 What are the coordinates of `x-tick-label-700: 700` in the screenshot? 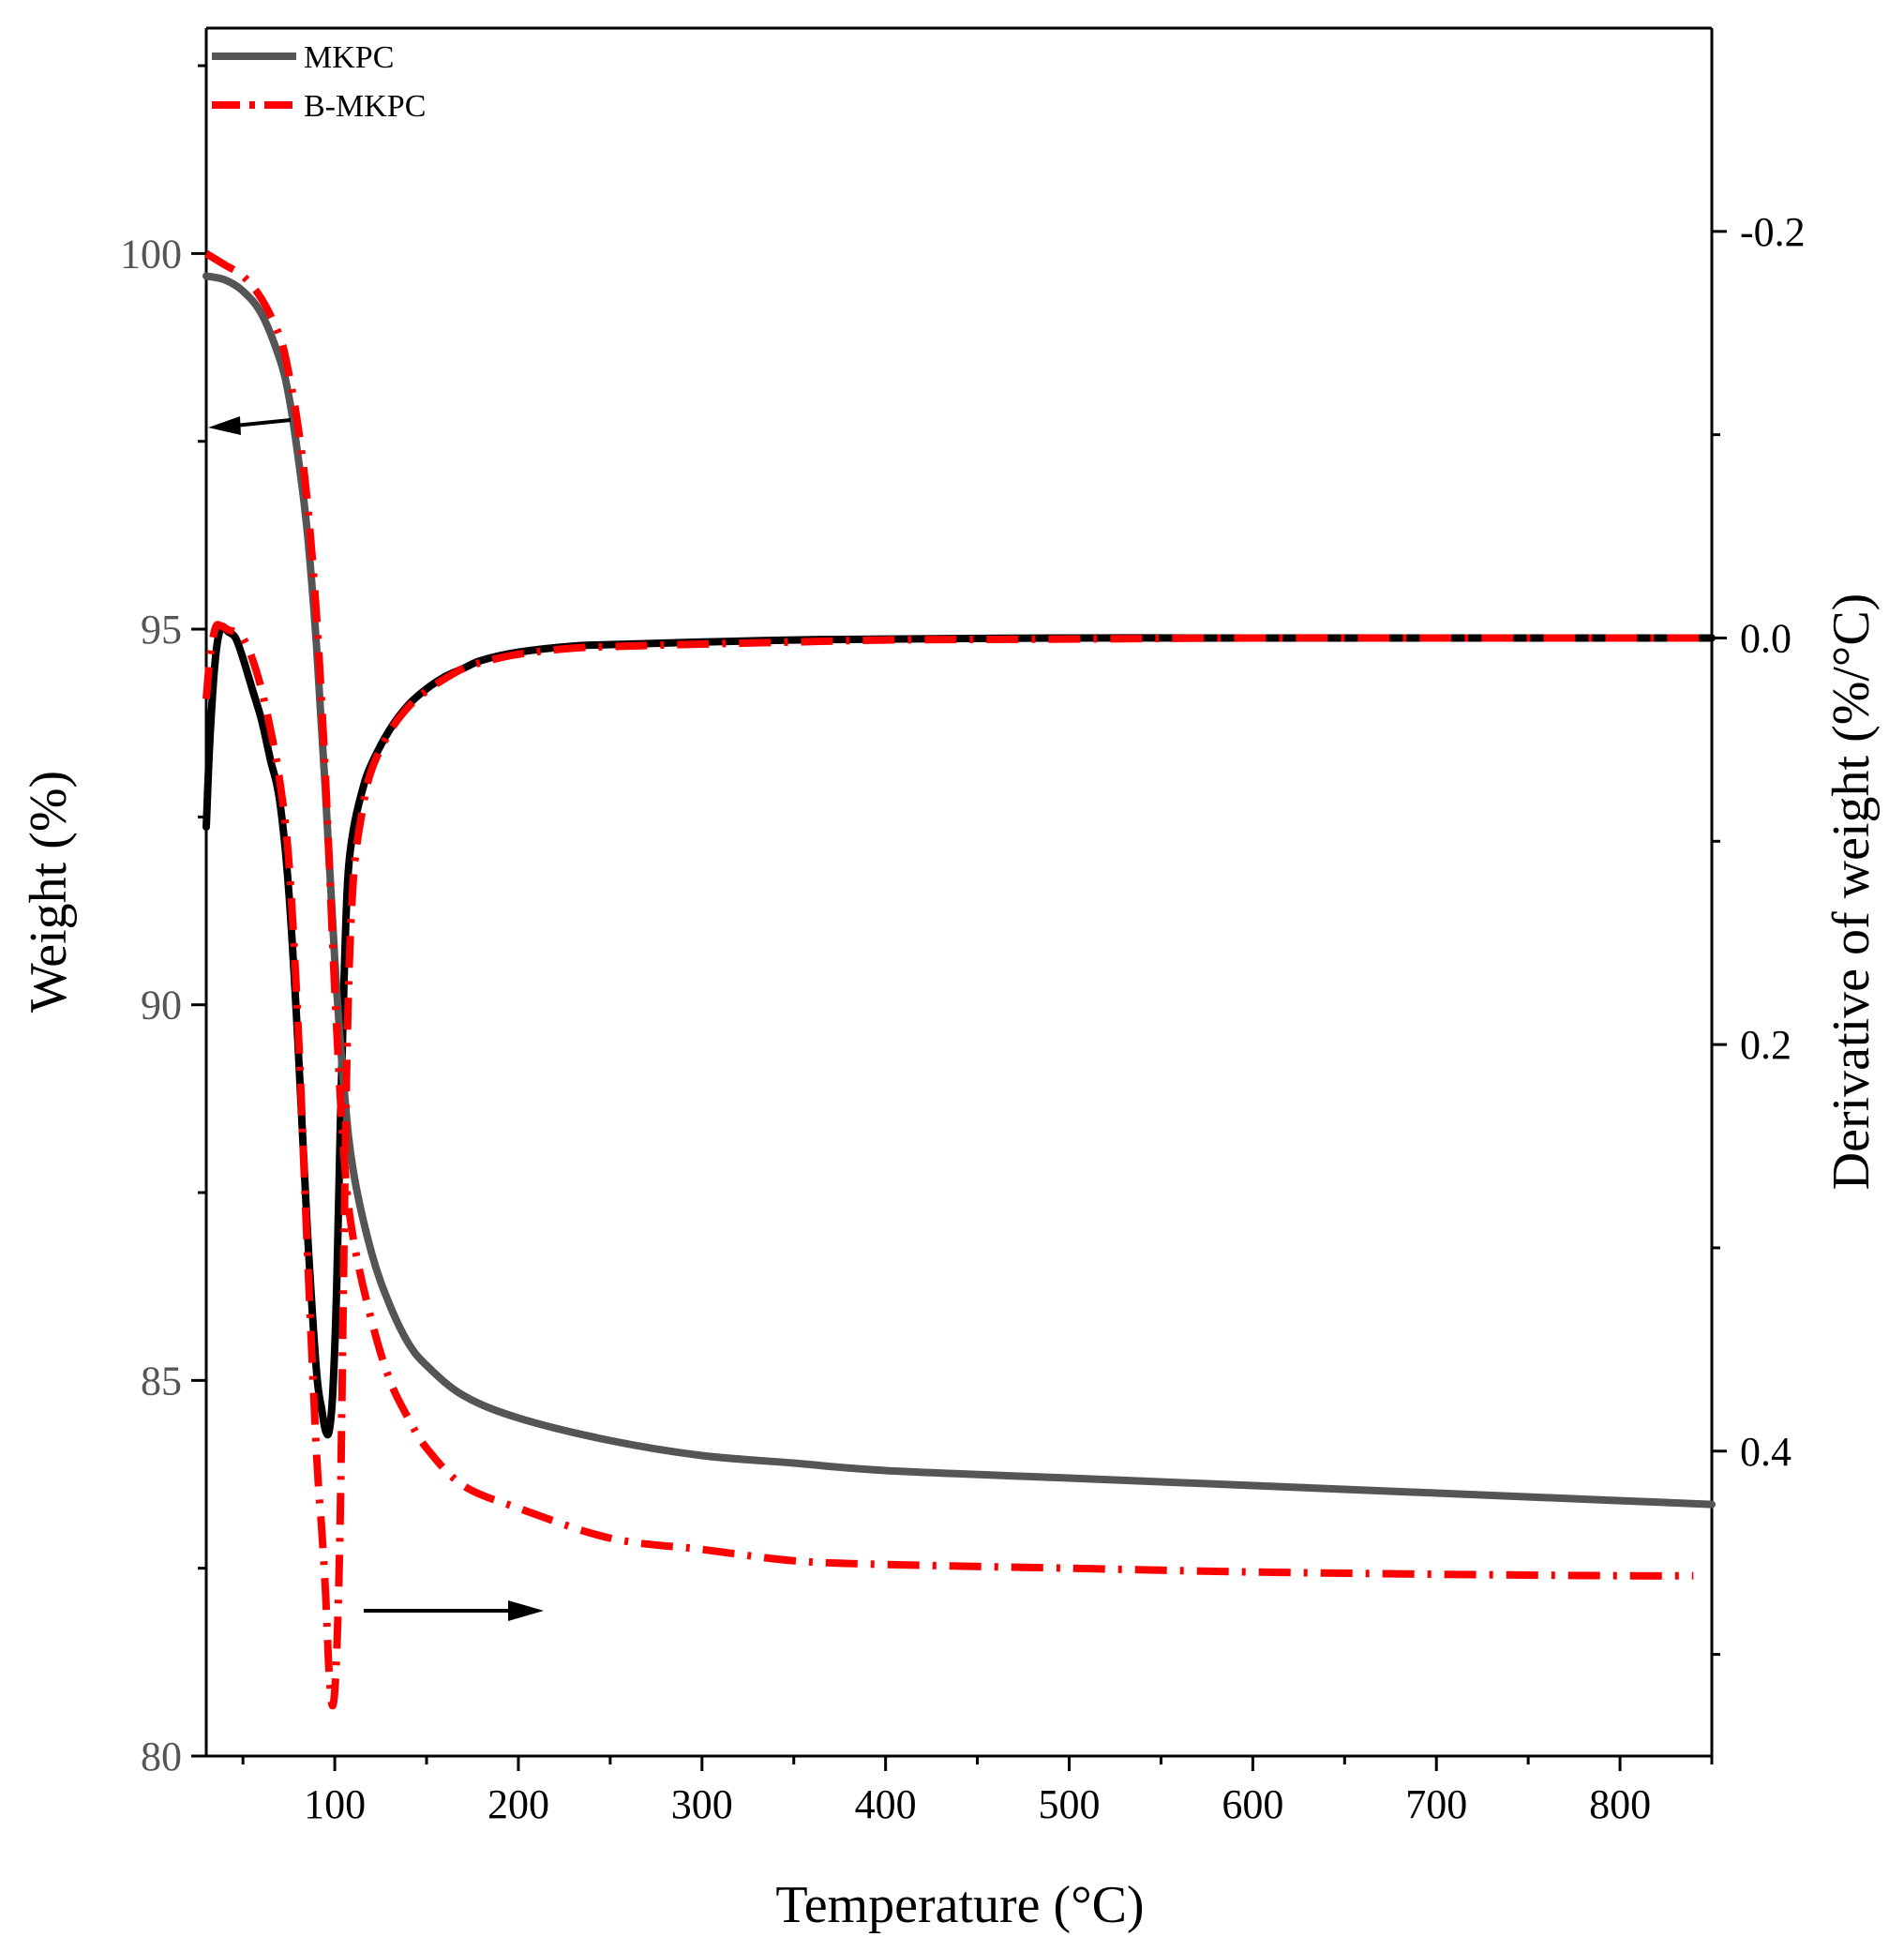 It's located at (1436, 1804).